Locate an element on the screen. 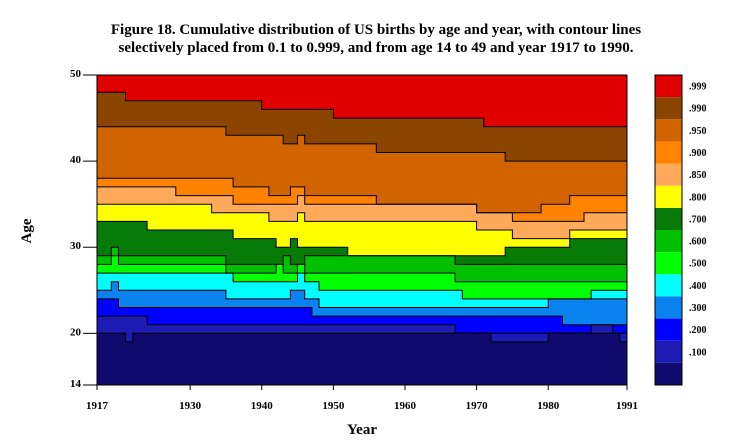 This screenshot has height=443, width=732. contour-line-p990 is located at coordinates (362, 144).